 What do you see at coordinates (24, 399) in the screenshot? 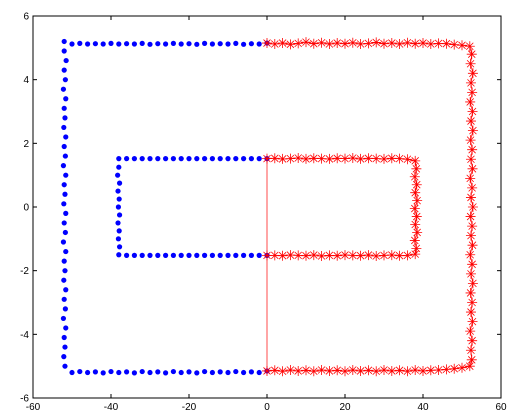
I see `y-tick-label: -6` at bounding box center [24, 399].